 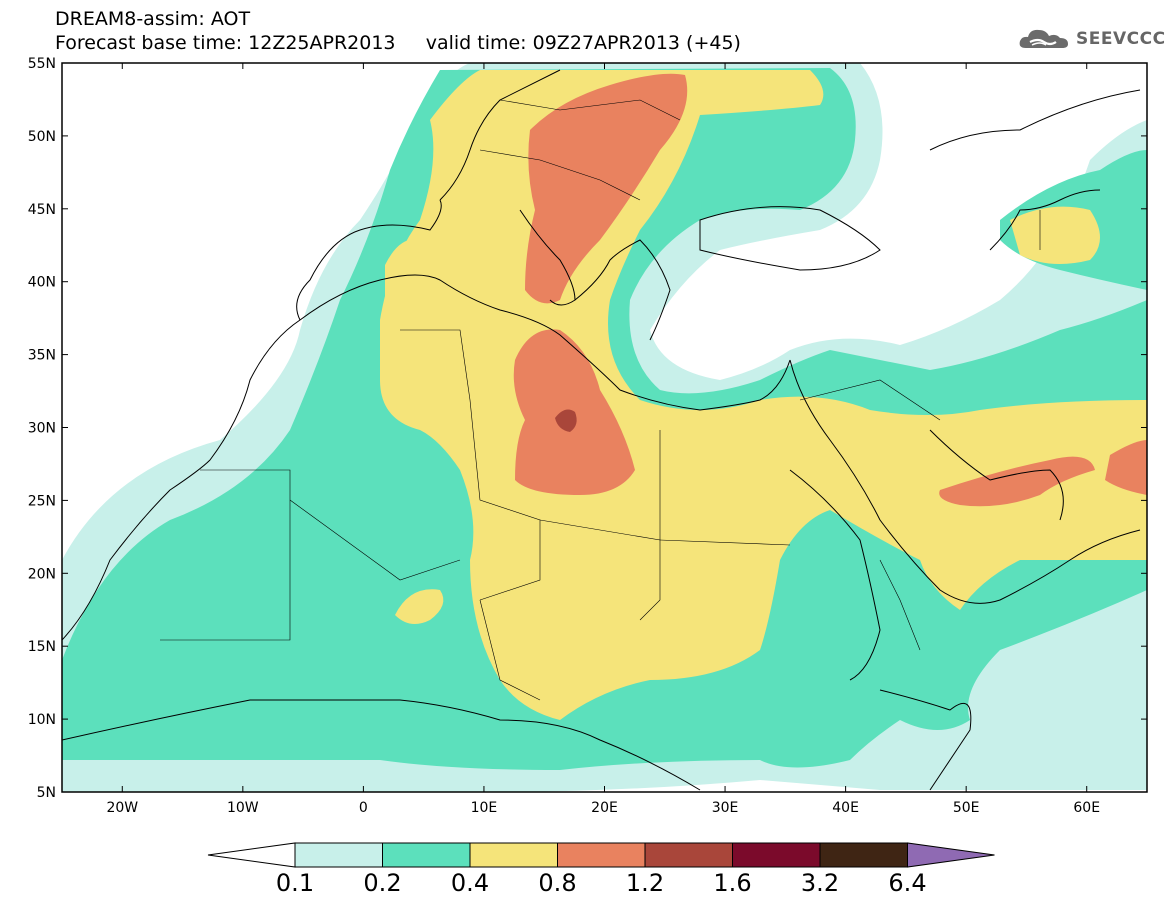 What do you see at coordinates (46, 793) in the screenshot?
I see `lat-label: 5N` at bounding box center [46, 793].